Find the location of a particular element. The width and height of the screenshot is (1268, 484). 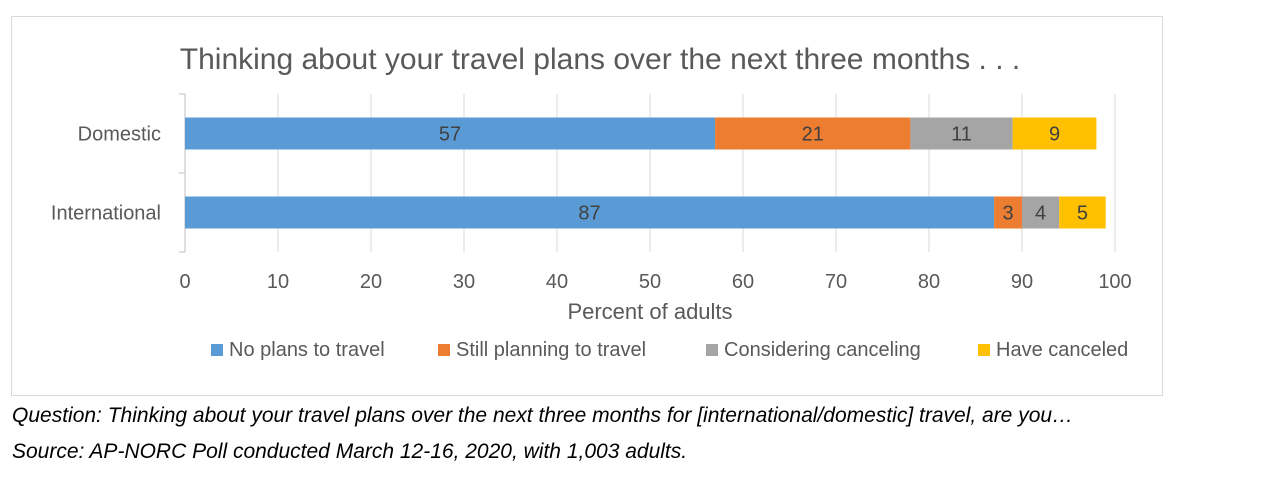

legend-swatch-still-planning-to-travel is located at coordinates (444, 350).